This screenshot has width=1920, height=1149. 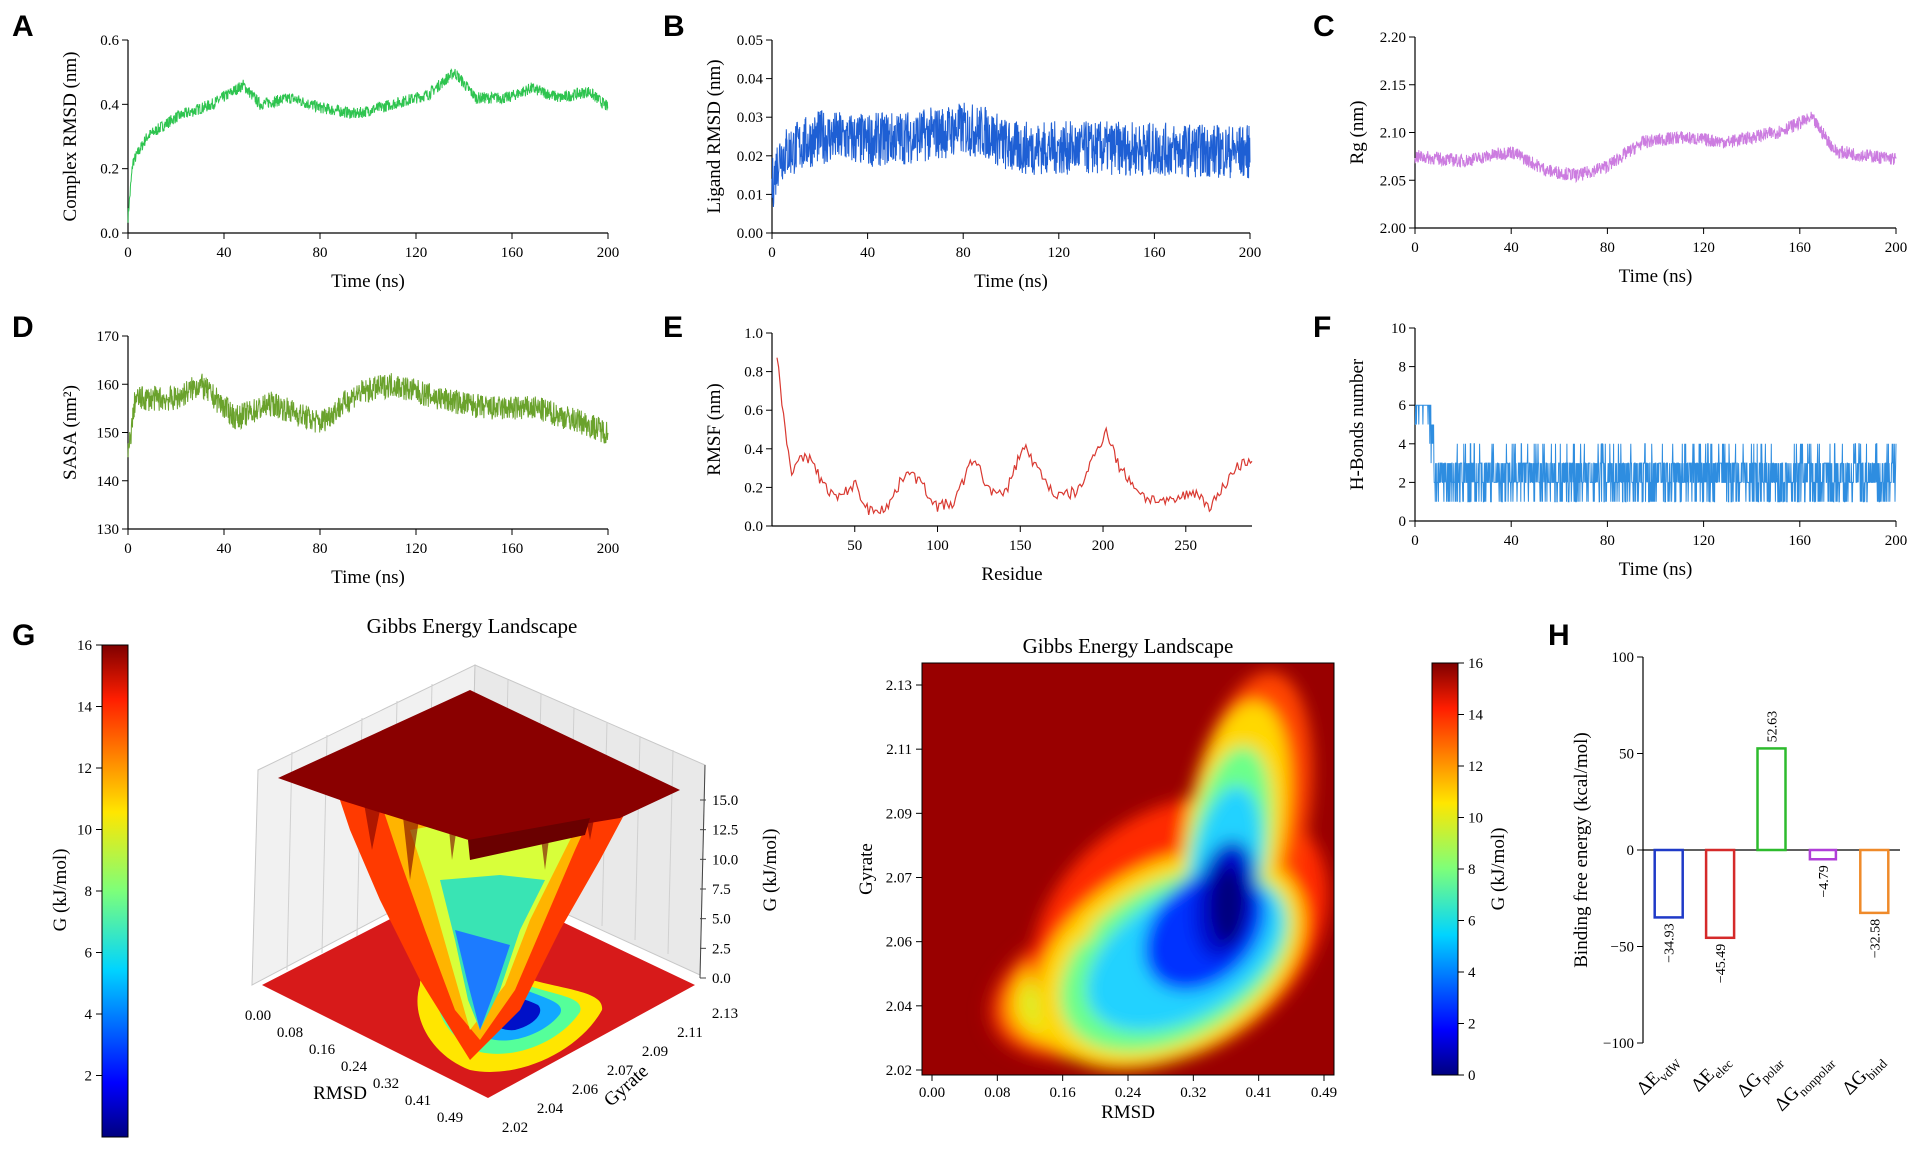 I want to click on heatmap-colorbar-tick-label: 16, so click(x=1476, y=664).